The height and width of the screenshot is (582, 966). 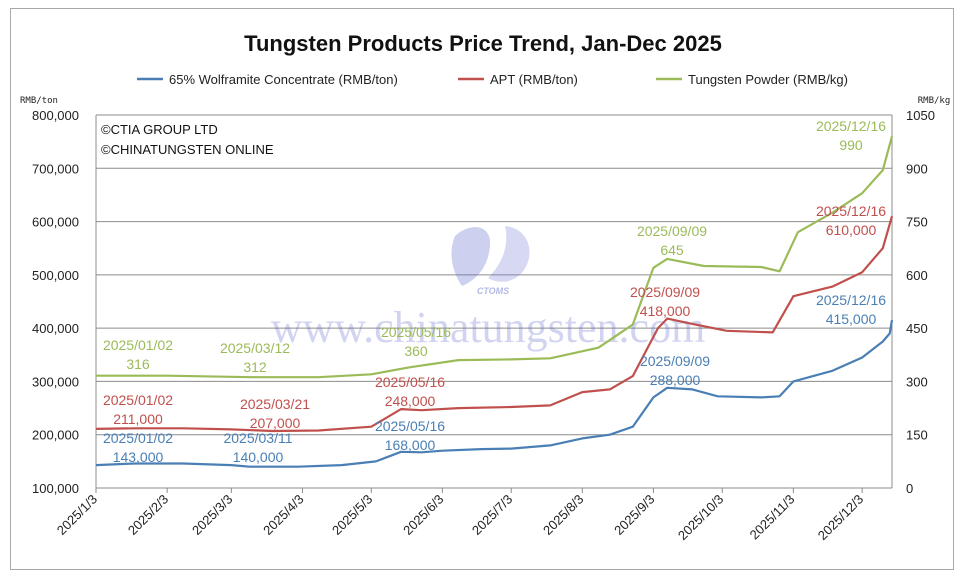 I want to click on y-left-tick-label: 600,000, so click(x=55, y=222).